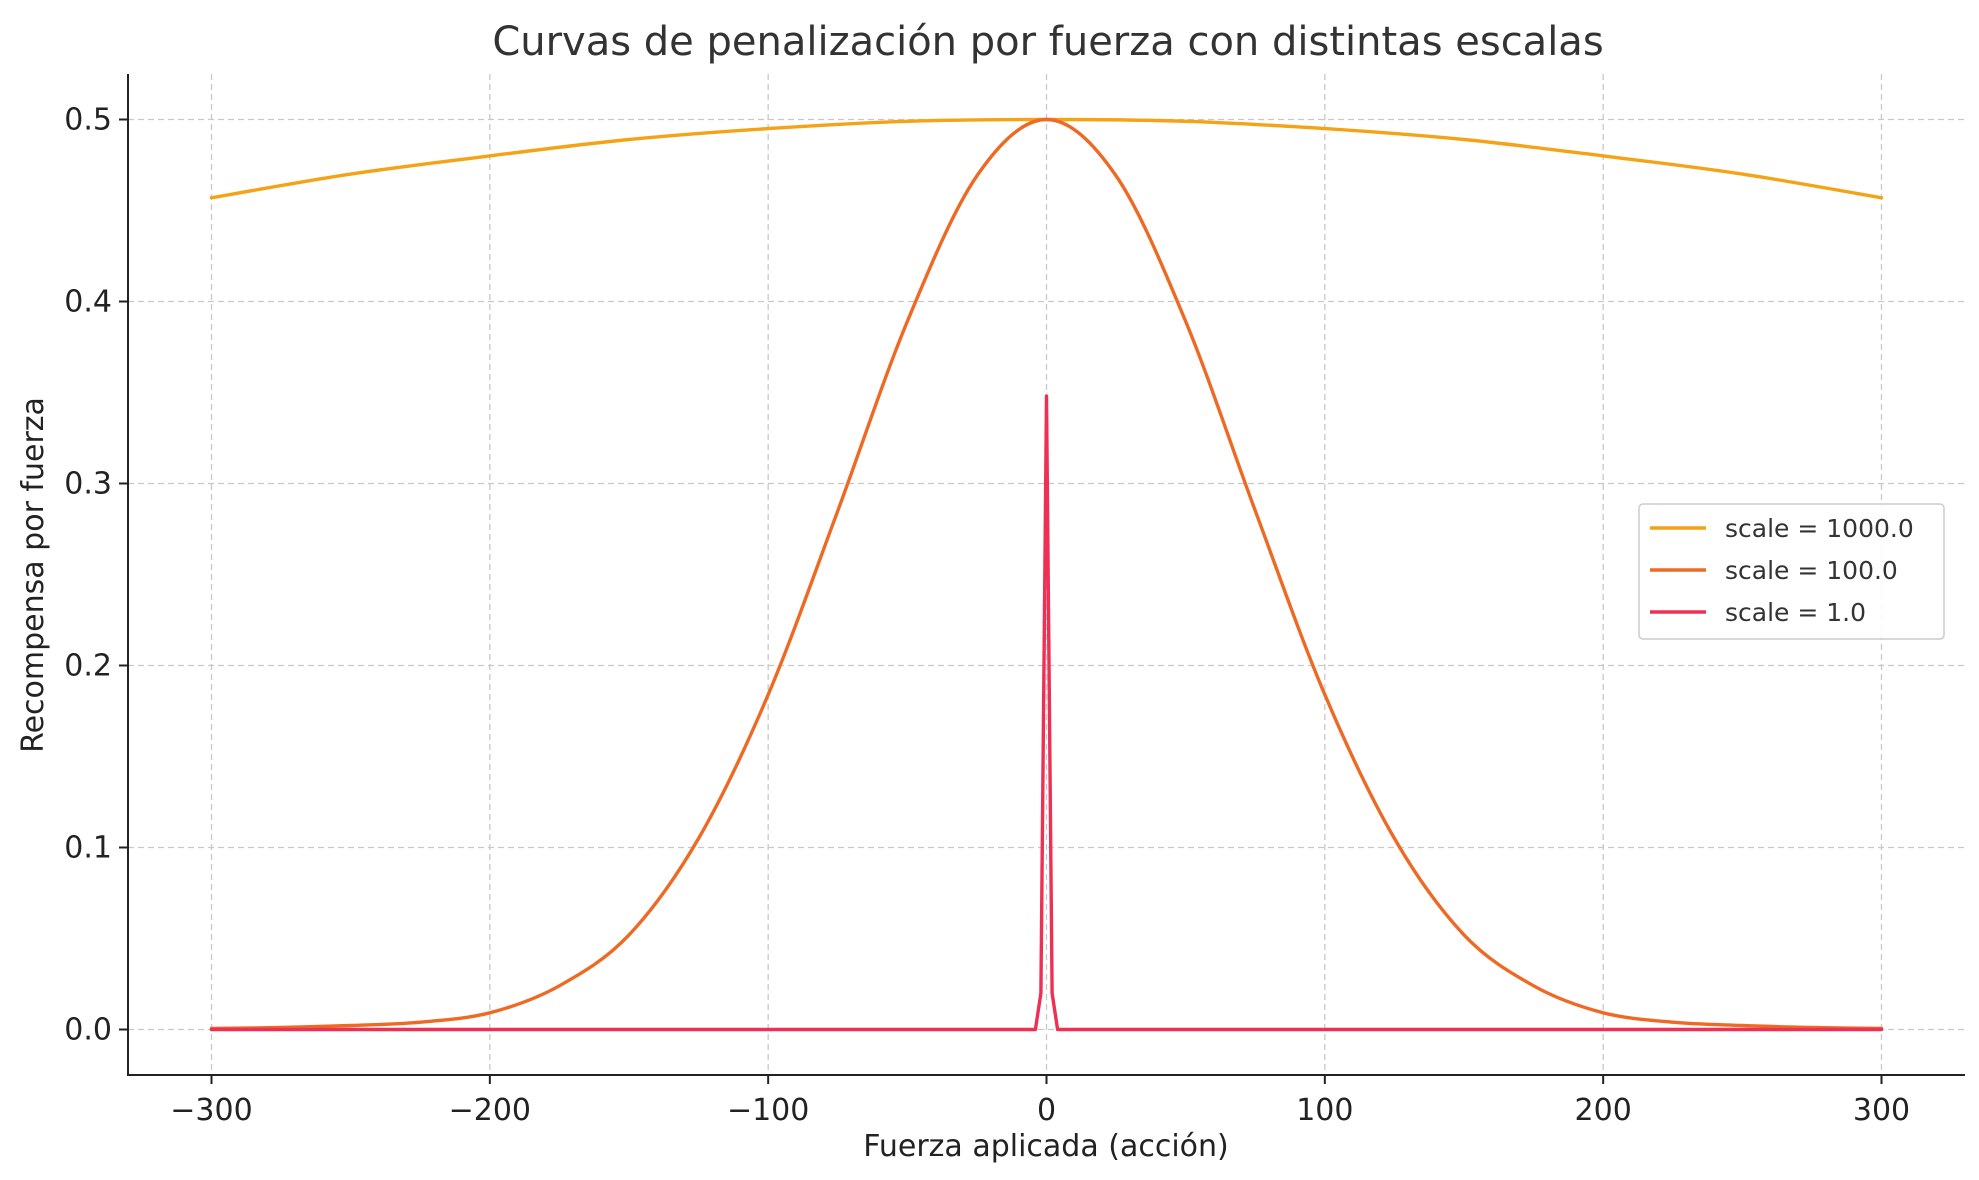 Image resolution: width=1979 pixels, height=1180 pixels. What do you see at coordinates (1881, 1110) in the screenshot?
I see `x-tick-label: 300` at bounding box center [1881, 1110].